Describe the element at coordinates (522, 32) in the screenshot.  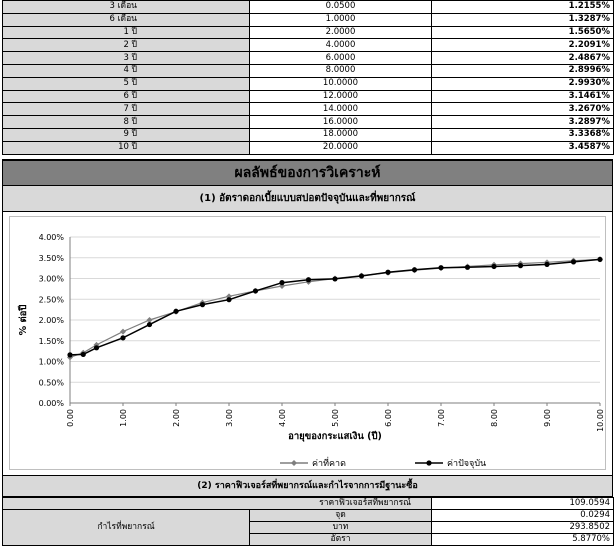
I see `rate-cell: 1.5650%` at that location.